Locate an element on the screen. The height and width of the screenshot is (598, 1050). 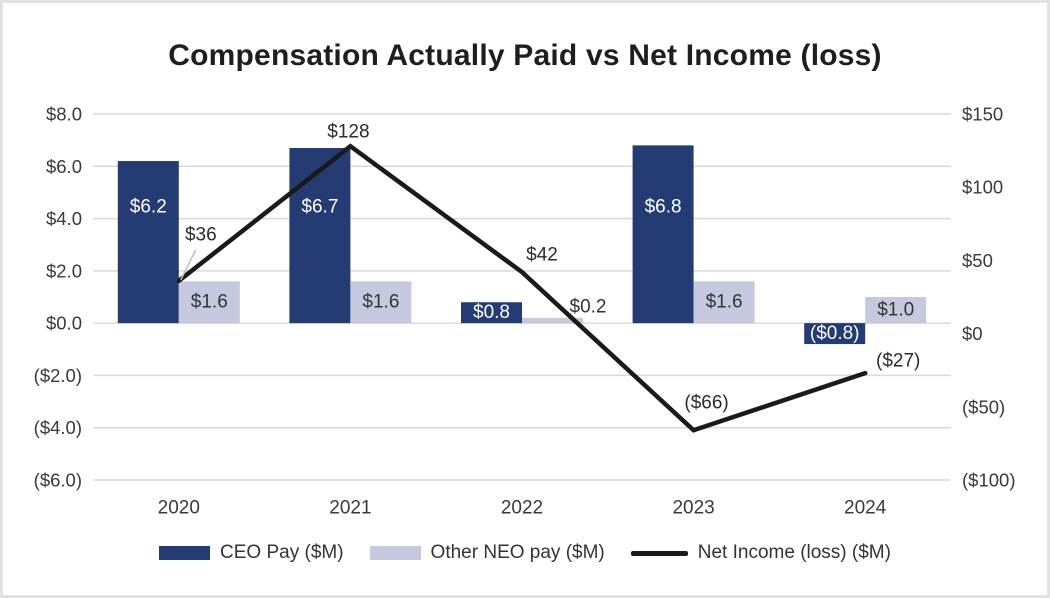
net-income-label-2024: ($27) is located at coordinates (898, 361).